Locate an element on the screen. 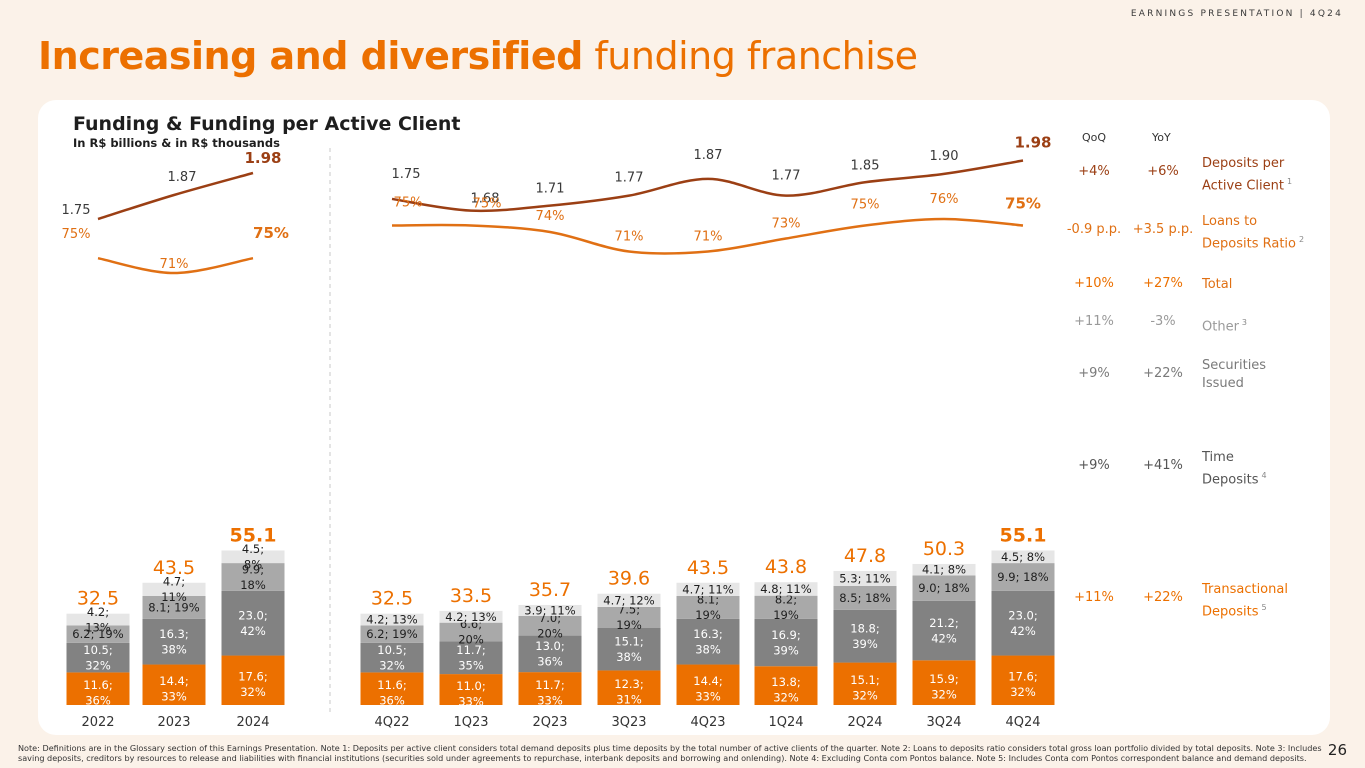 This screenshot has width=1365, height=768. chart-subtitle: In R$ billions & in R$ thousands is located at coordinates (176, 143).